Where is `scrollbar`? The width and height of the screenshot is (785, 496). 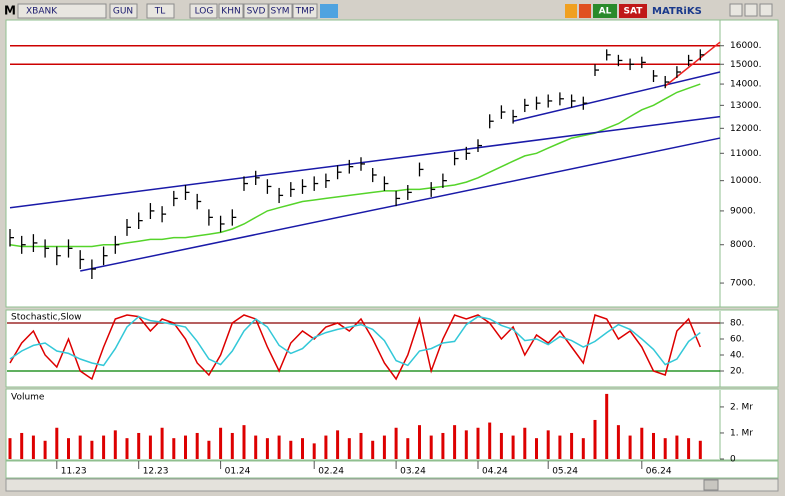 scrollbar is located at coordinates (392, 485).